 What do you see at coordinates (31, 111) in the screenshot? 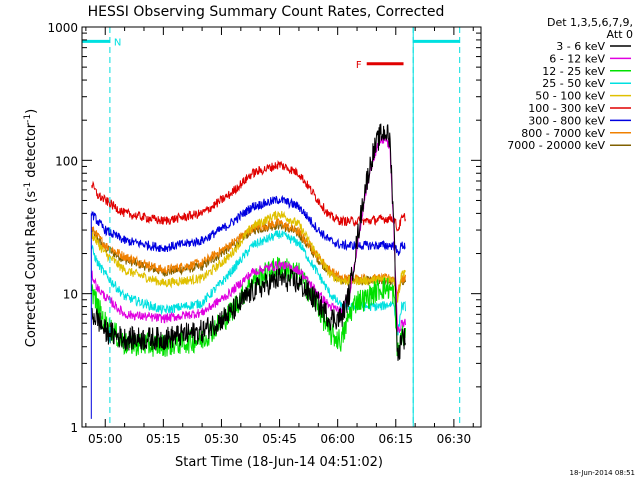
I see `y-axis-label-end: )` at bounding box center [31, 111].